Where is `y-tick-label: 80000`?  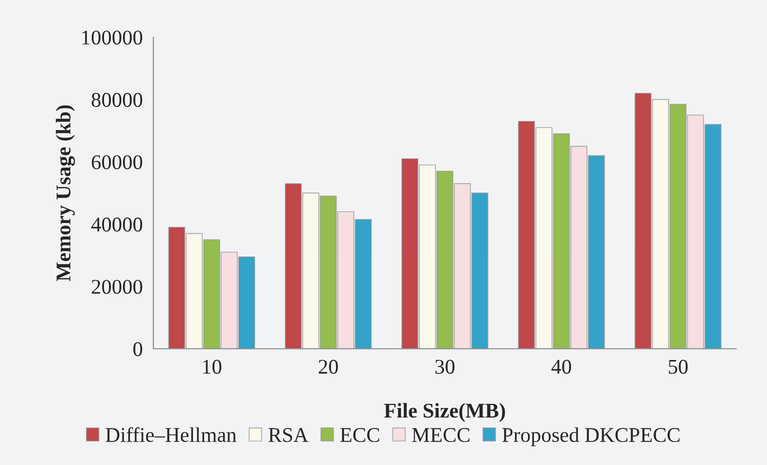
y-tick-label: 80000 is located at coordinates (117, 99).